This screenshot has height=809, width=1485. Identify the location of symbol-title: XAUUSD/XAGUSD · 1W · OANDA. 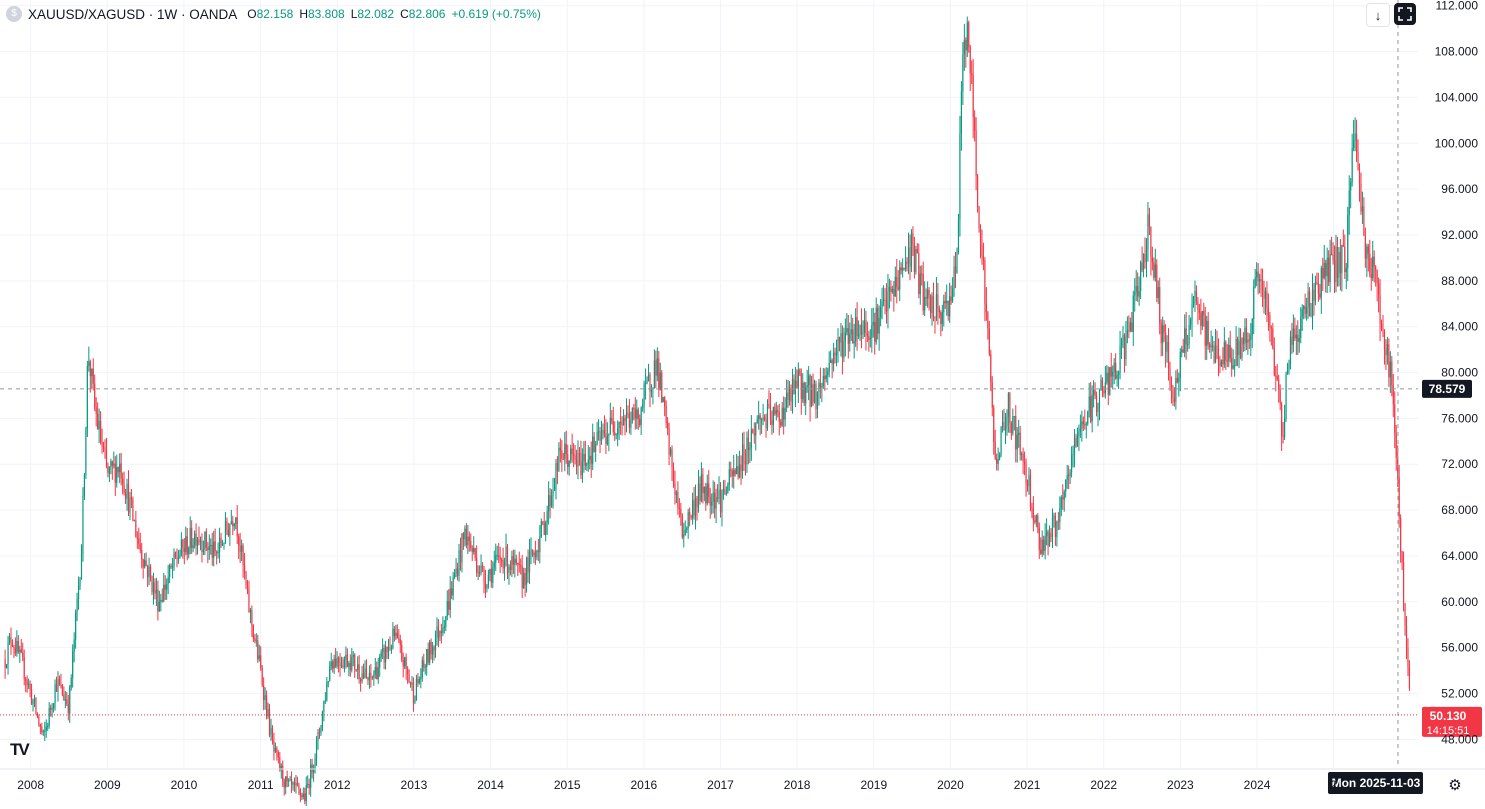
(133, 14).